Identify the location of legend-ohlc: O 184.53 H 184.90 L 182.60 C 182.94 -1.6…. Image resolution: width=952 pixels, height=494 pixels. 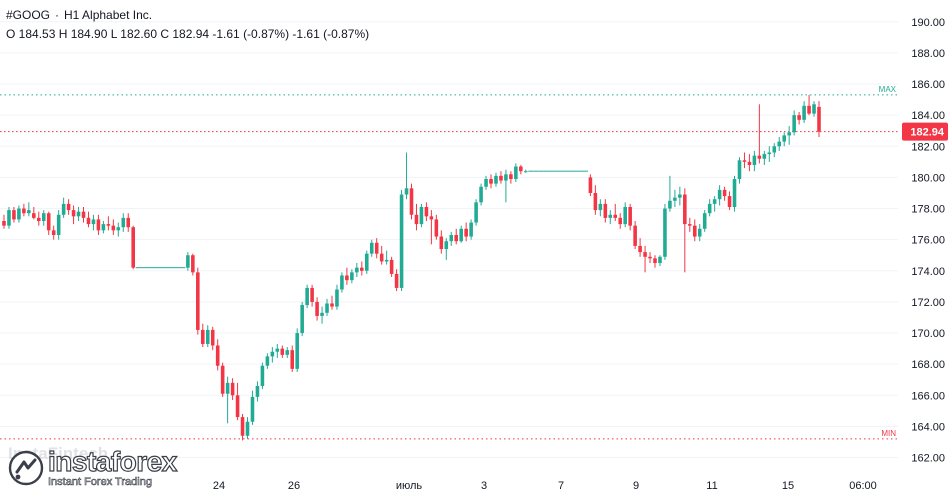
(188, 34).